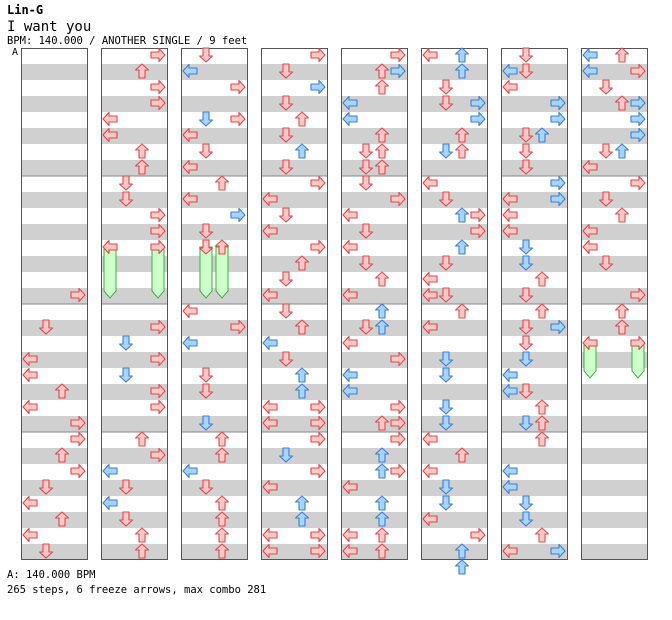  I want to click on song-title: I want you, so click(49, 27).